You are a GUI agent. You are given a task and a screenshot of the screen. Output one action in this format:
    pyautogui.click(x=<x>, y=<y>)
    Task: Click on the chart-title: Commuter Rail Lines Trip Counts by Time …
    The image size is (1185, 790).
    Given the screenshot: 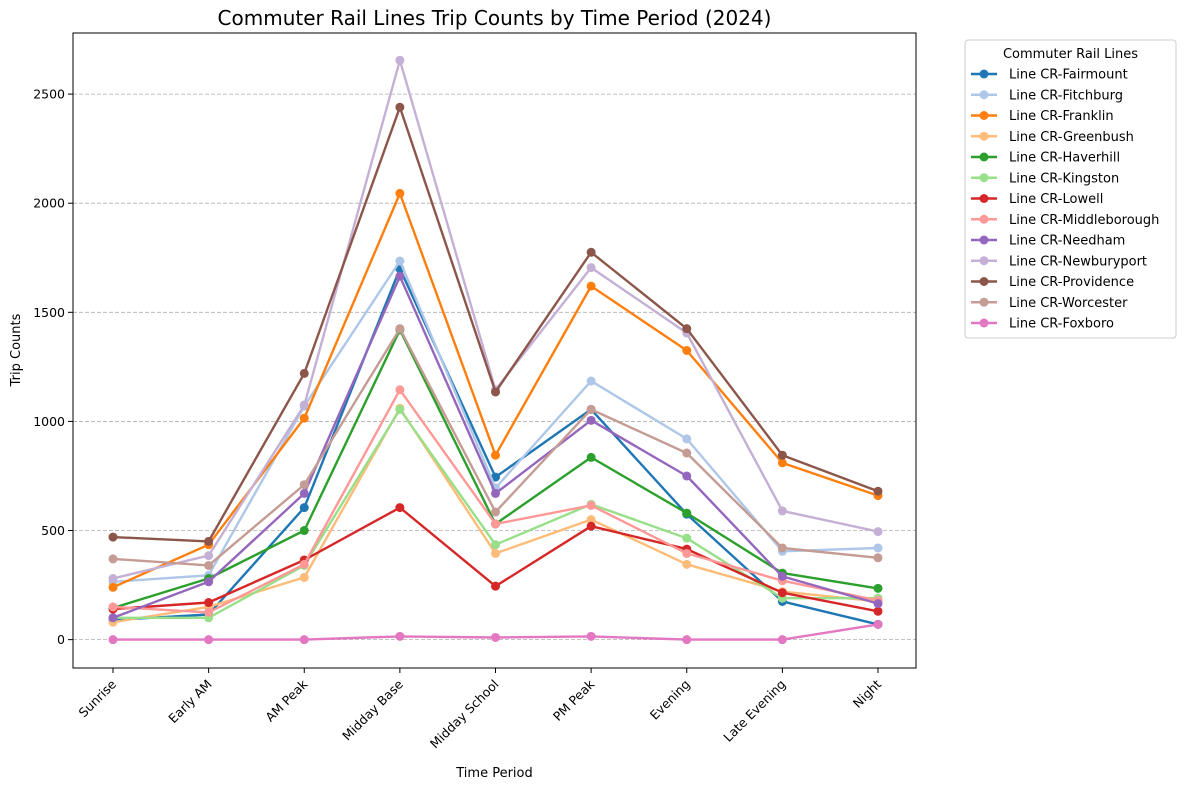 What is the action you would take?
    pyautogui.click(x=495, y=18)
    